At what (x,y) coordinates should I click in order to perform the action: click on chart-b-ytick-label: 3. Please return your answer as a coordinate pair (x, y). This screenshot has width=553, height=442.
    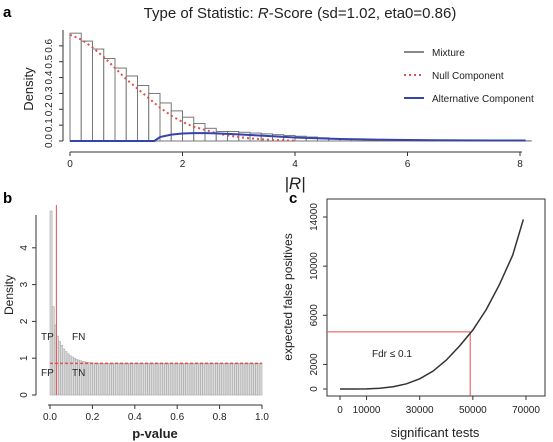
    Looking at the image, I should click on (24, 284).